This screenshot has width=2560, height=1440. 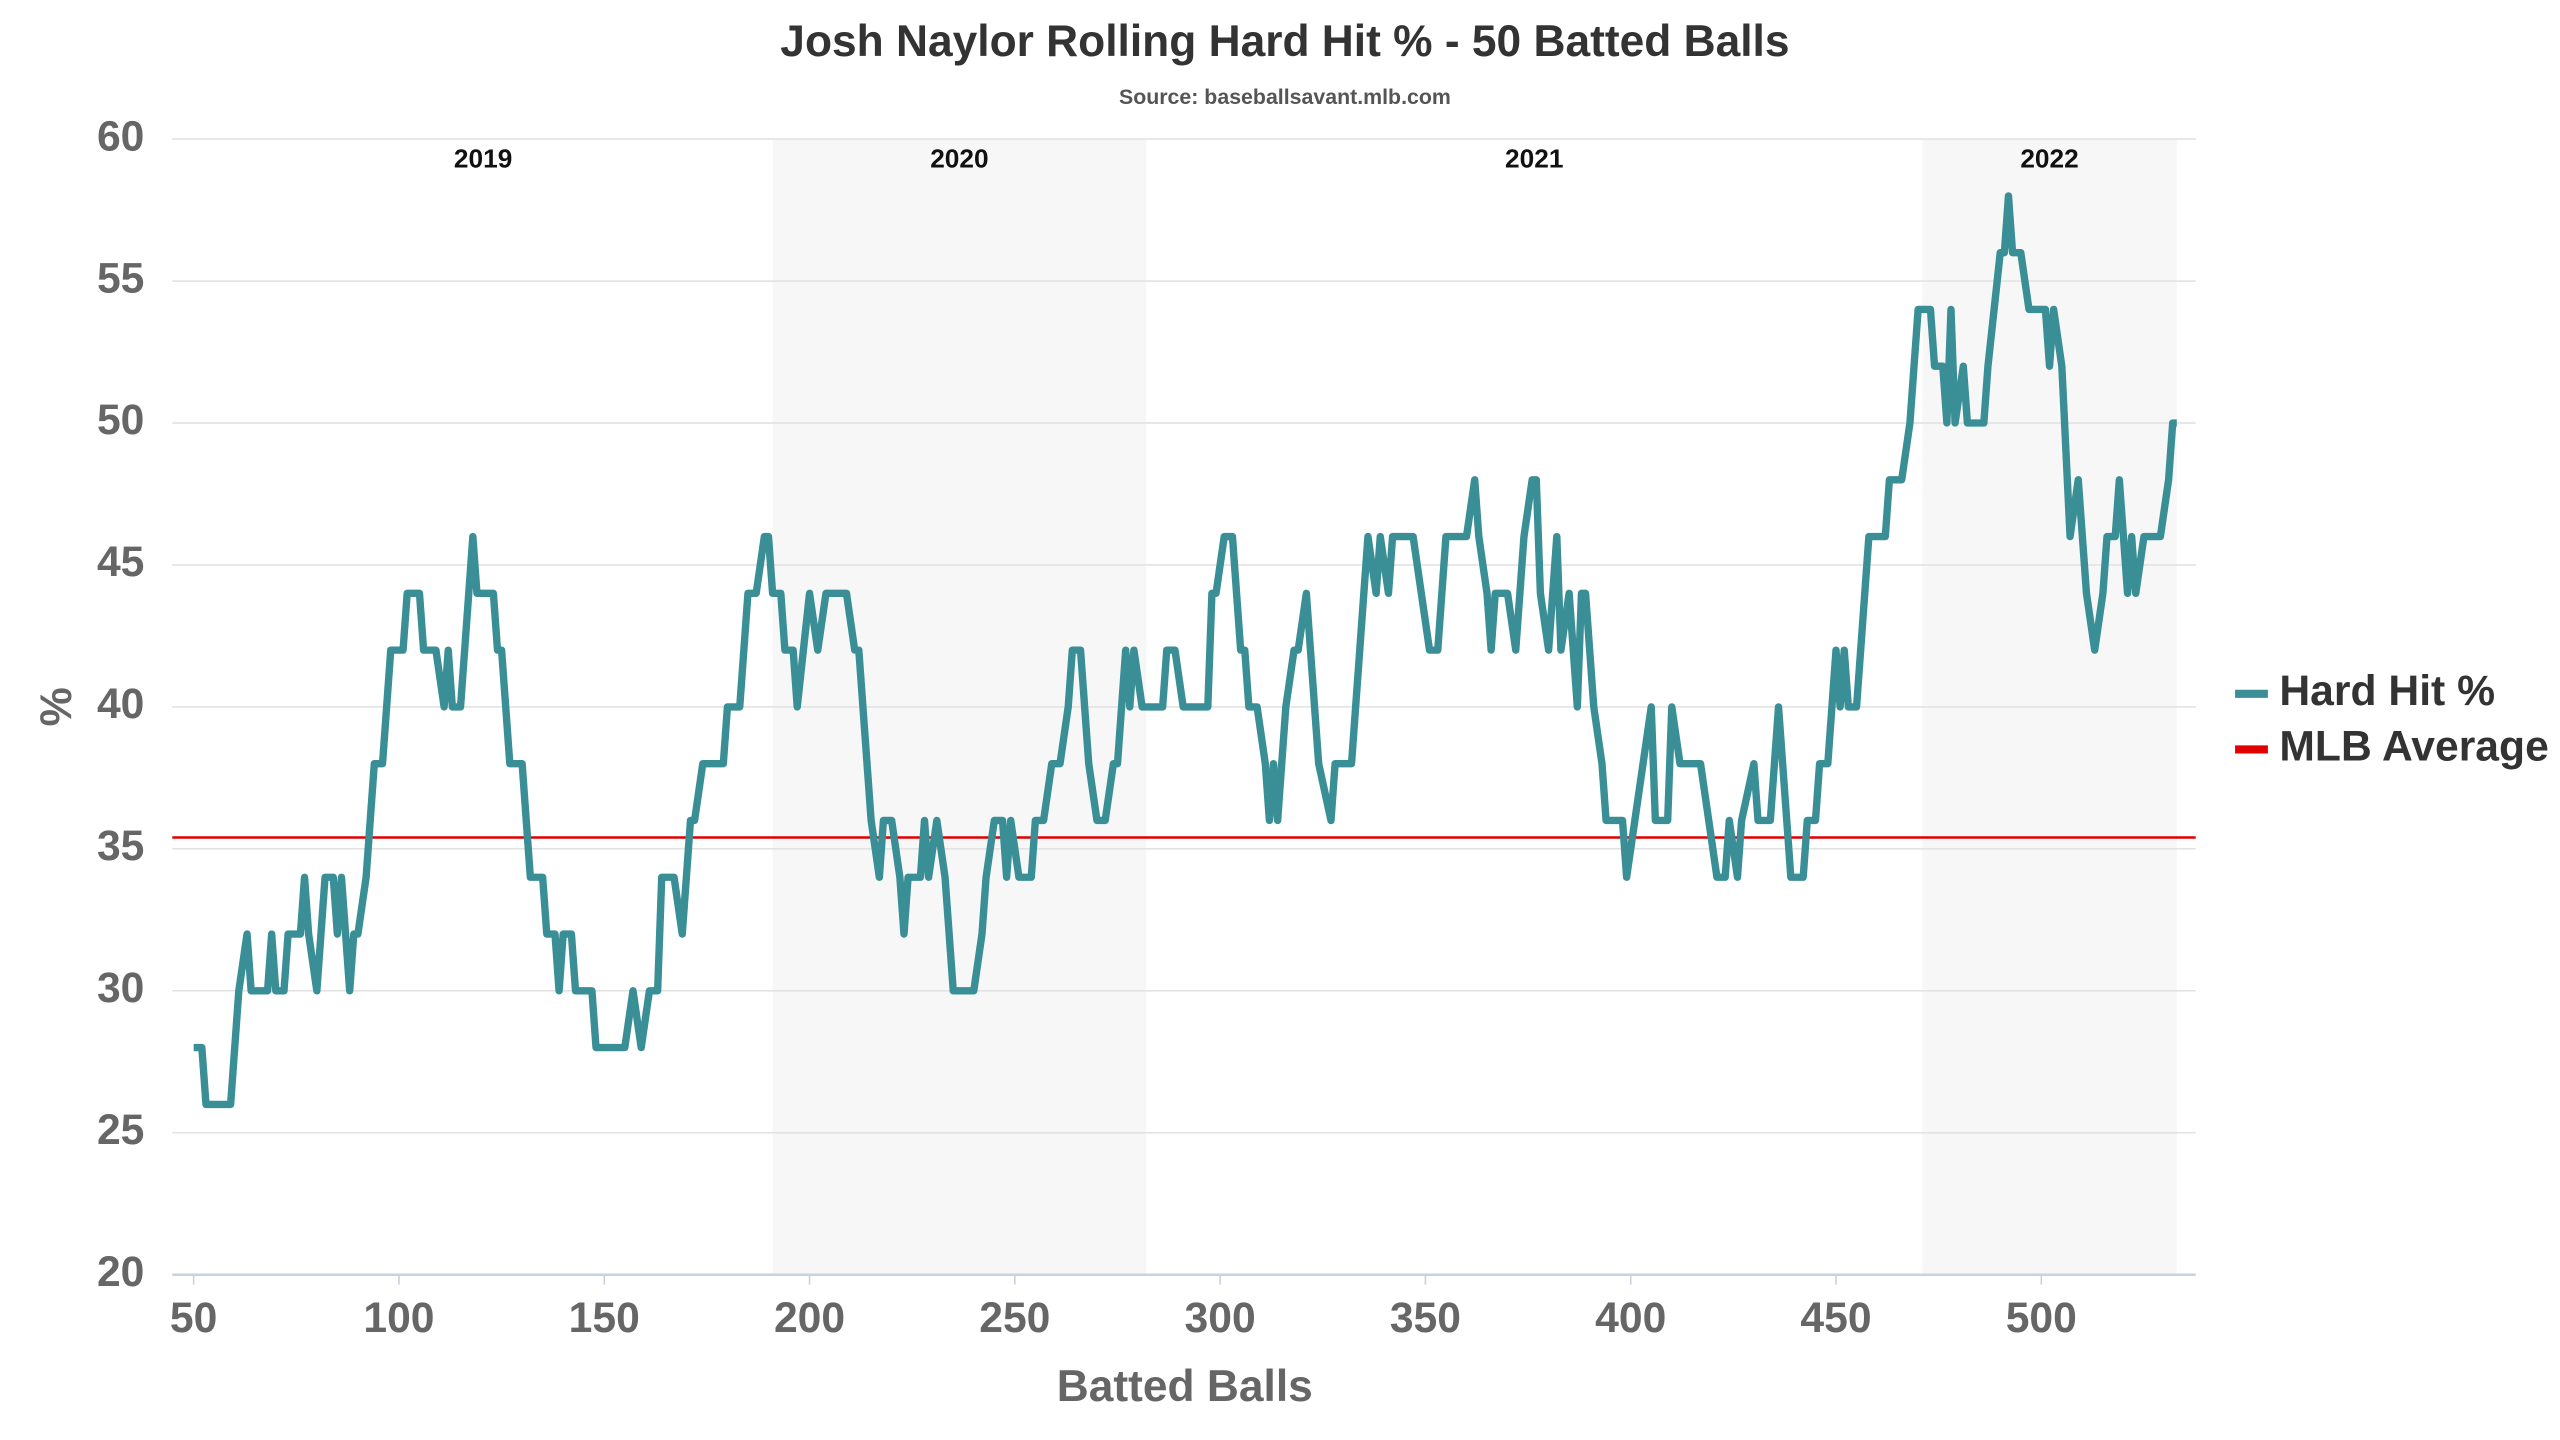 I want to click on x-tick-label: 400, so click(x=1630, y=1318).